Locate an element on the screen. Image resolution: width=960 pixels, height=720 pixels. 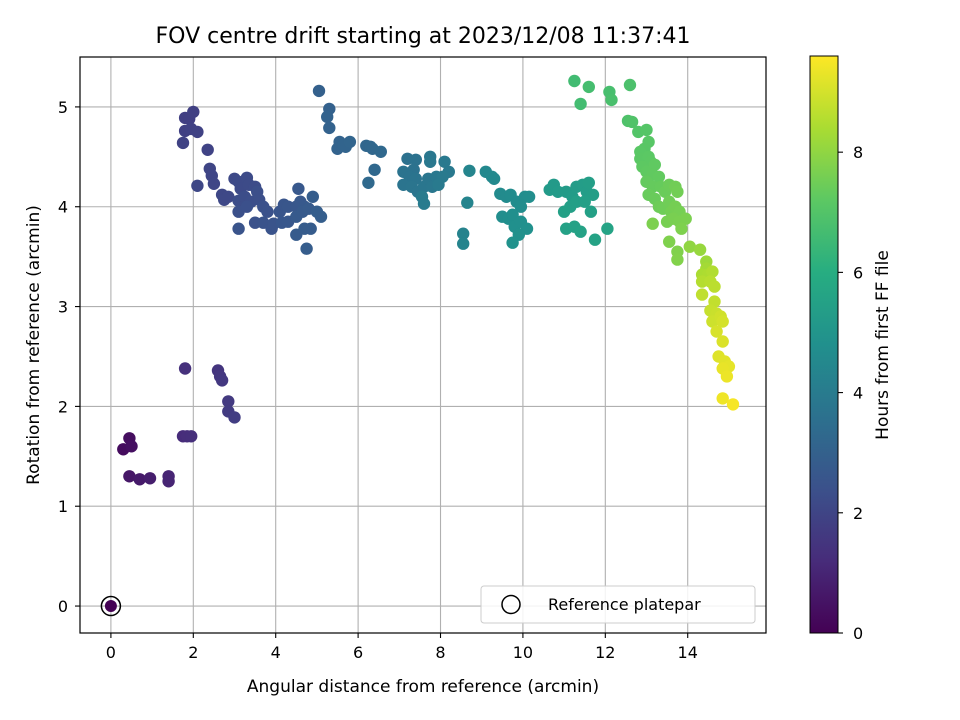
x-tick-label: 0 is located at coordinates (111, 652).